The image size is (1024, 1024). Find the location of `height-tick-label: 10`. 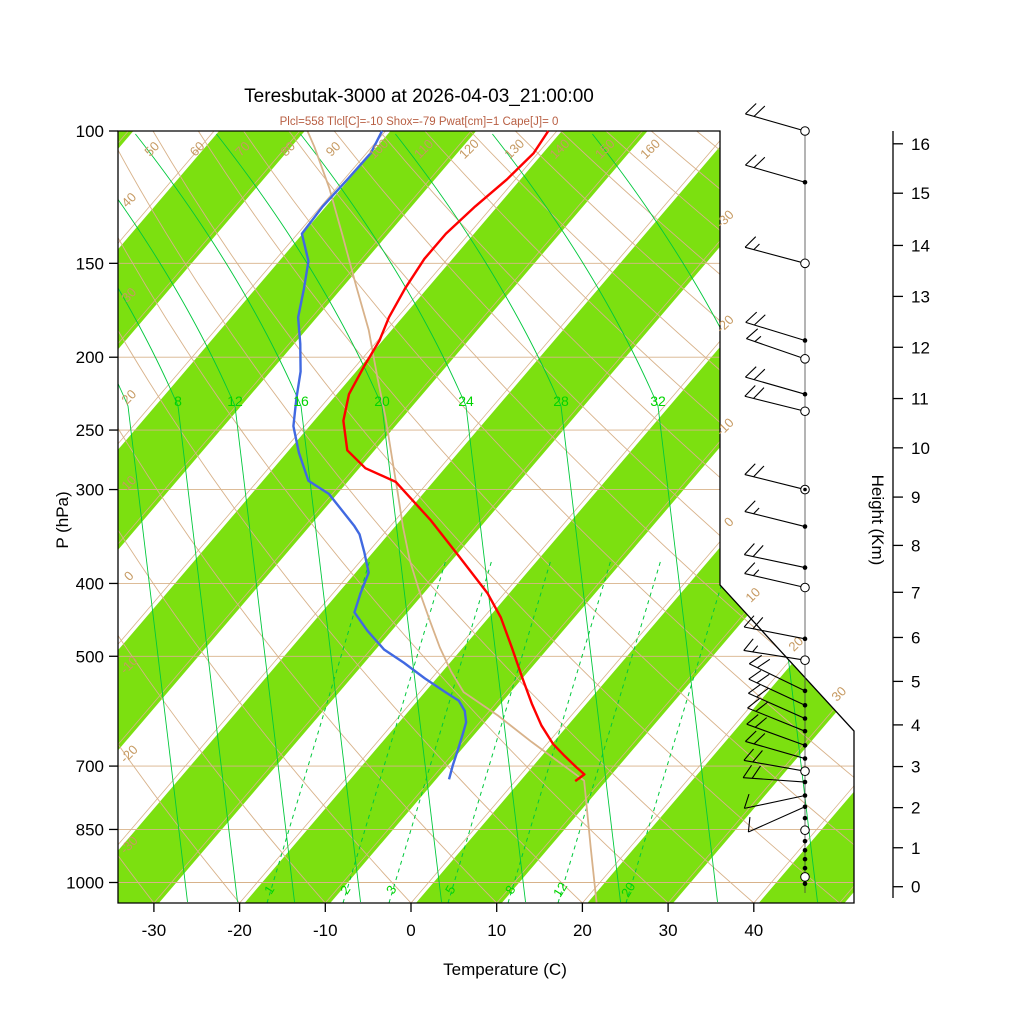

height-tick-label: 10 is located at coordinates (920, 448).